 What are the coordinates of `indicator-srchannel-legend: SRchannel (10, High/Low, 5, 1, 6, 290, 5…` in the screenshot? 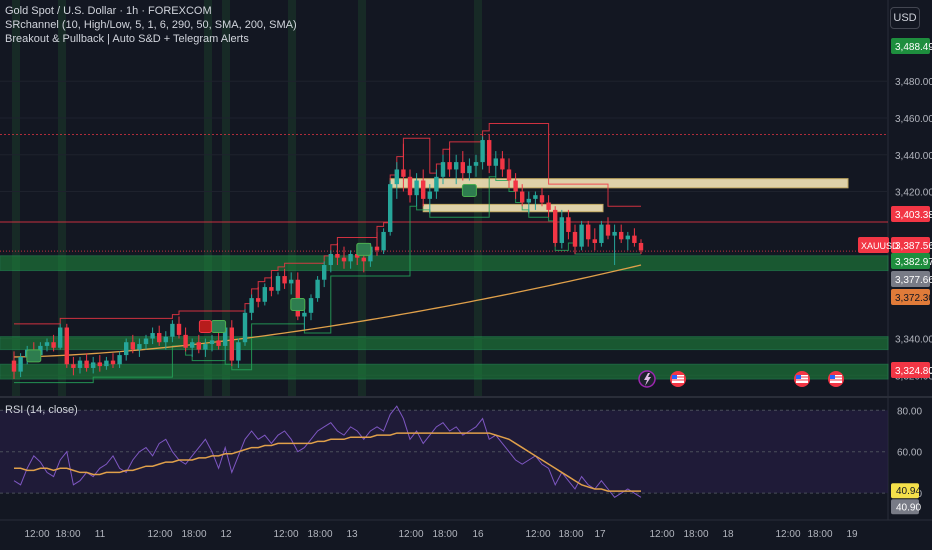 It's located at (151, 25).